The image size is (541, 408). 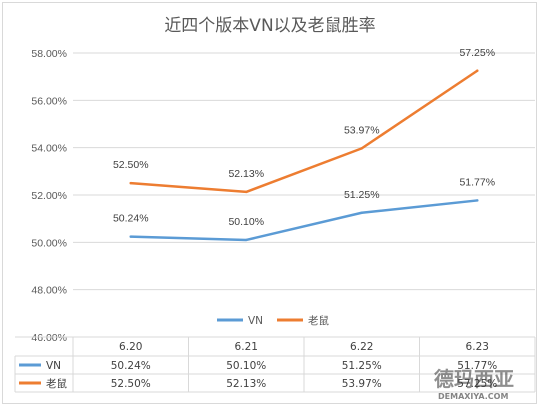 I want to click on table-cell: 53.97%, so click(x=362, y=384).